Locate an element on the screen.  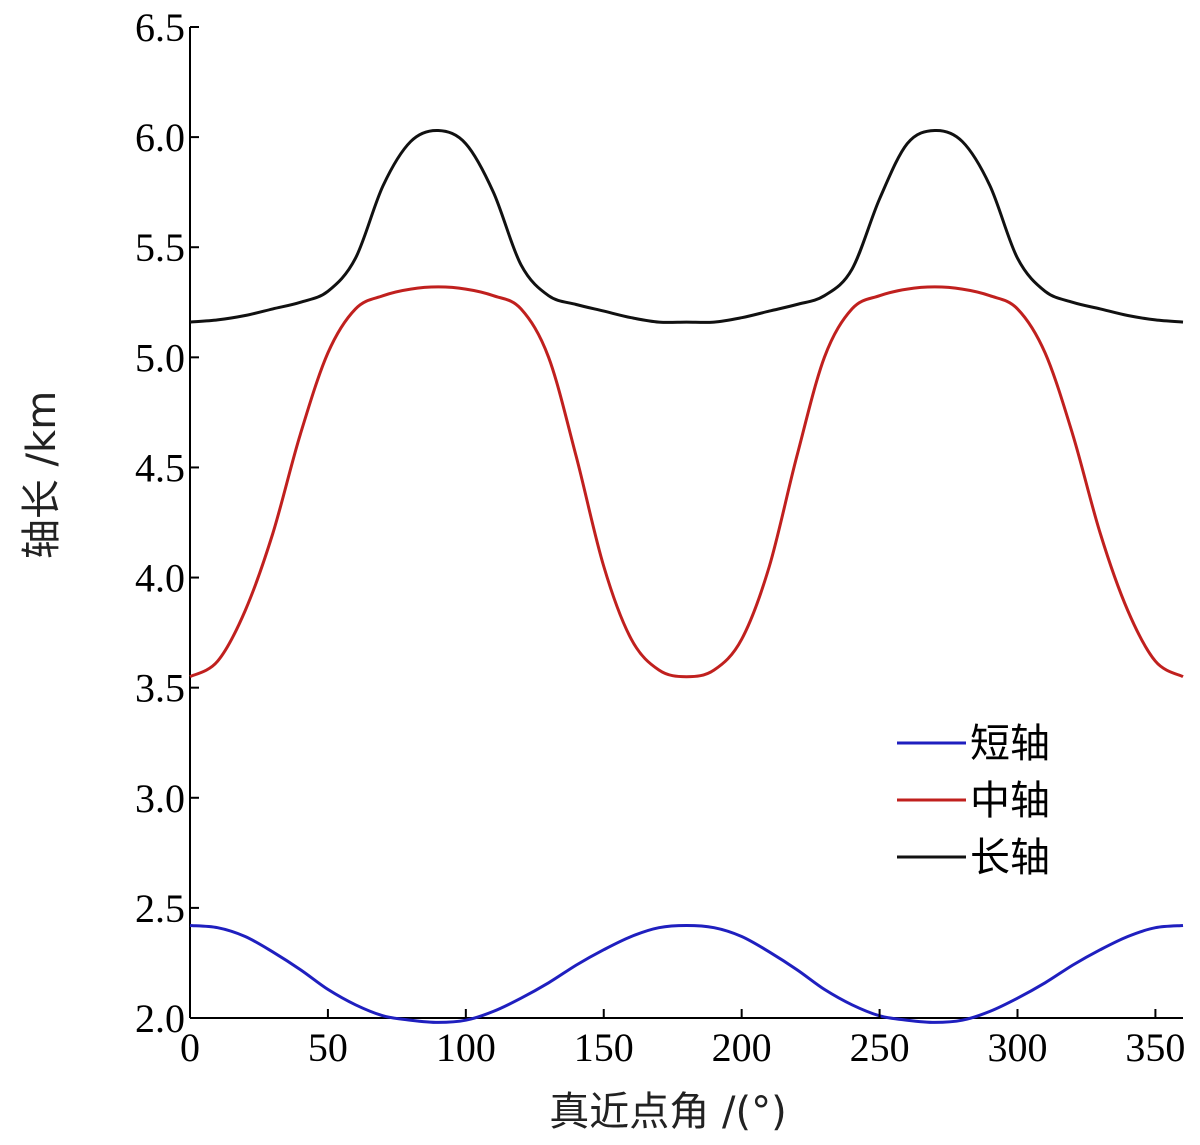
x-tick-label: 50 is located at coordinates (328, 1047).